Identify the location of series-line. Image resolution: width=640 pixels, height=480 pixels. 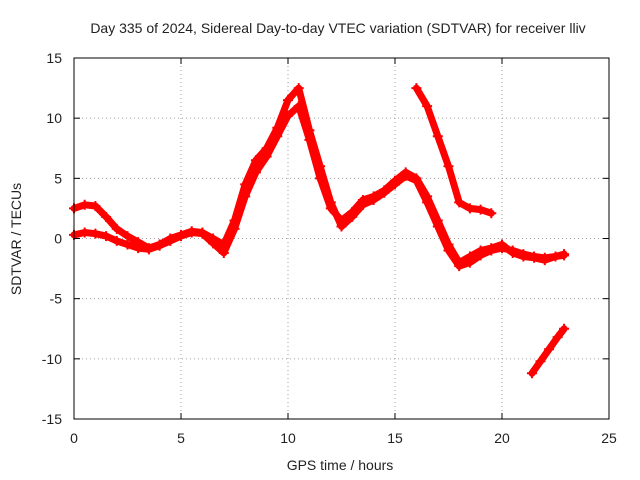
(548, 351).